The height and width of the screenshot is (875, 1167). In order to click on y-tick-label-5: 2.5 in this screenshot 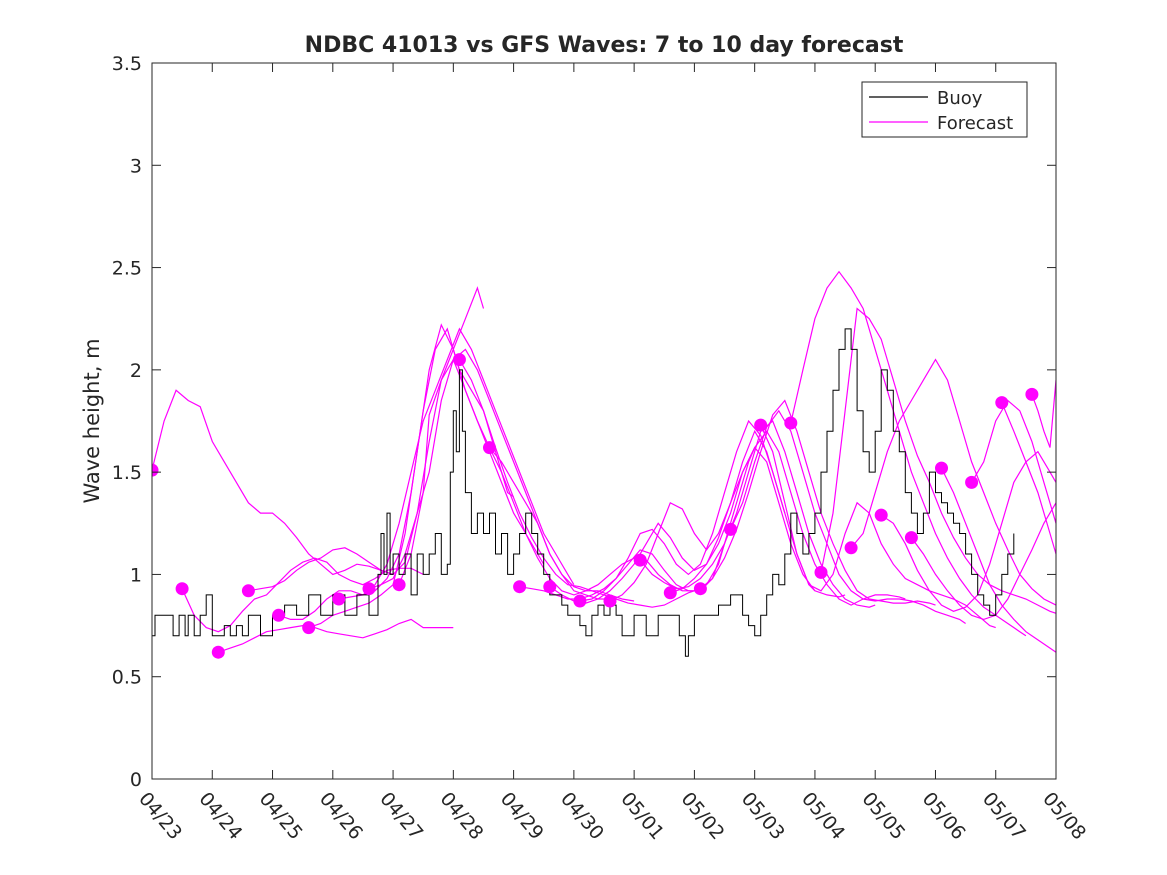, I will do `click(127, 269)`.